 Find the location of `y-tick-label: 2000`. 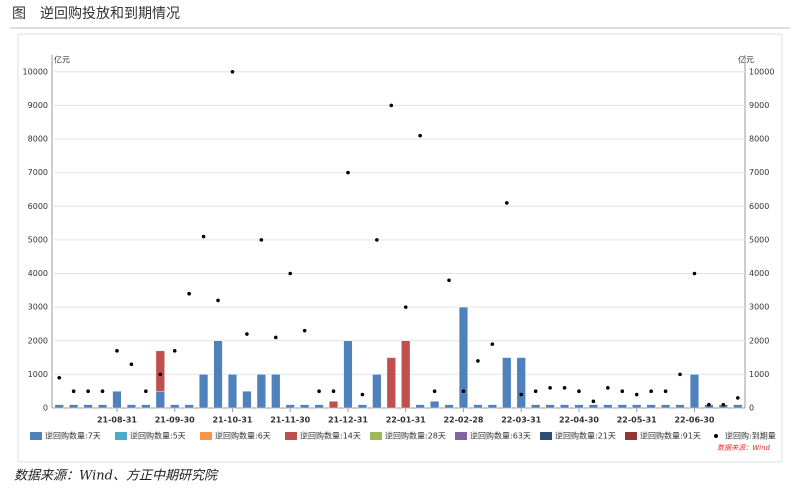

y-tick-label: 2000 is located at coordinates (38, 340).